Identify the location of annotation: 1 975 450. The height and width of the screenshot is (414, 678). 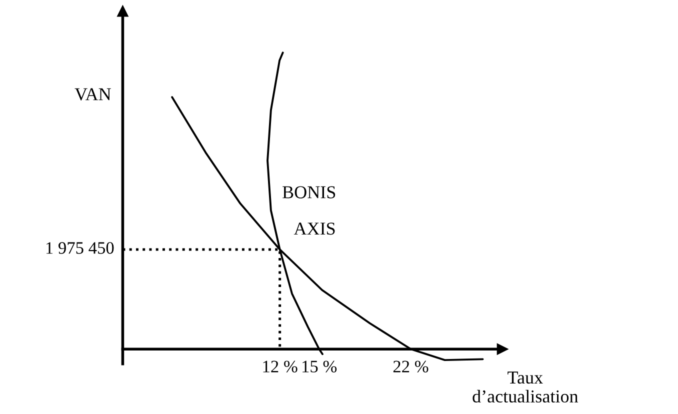
(80, 248).